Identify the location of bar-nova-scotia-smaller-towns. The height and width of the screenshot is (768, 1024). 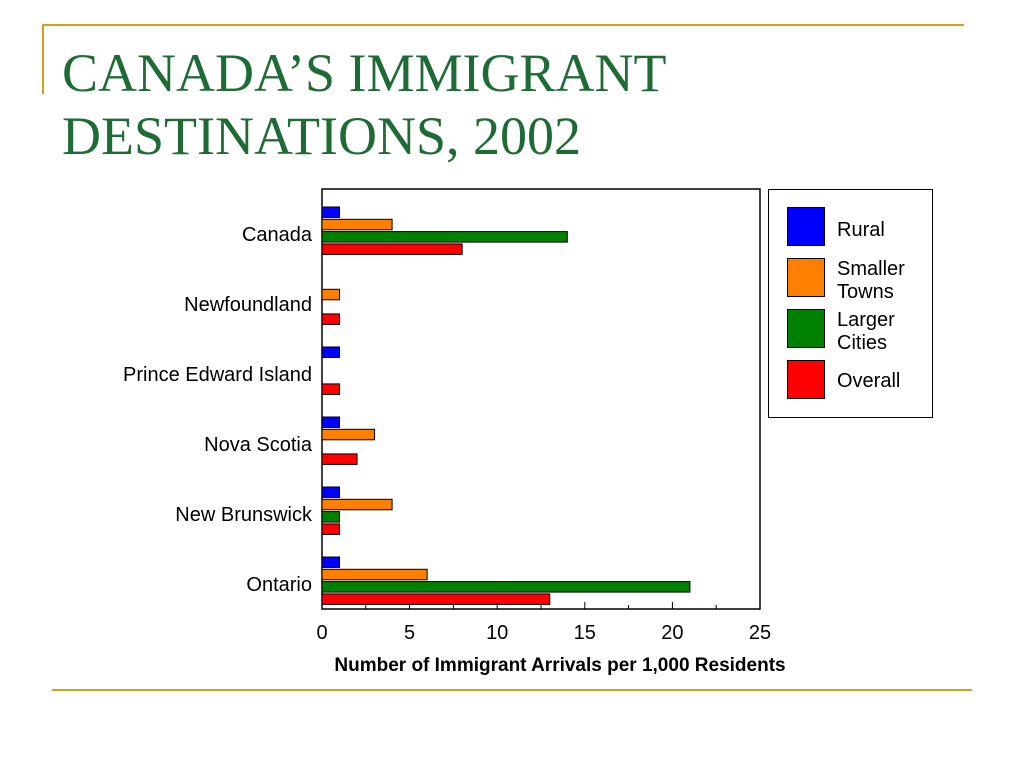
(348, 434).